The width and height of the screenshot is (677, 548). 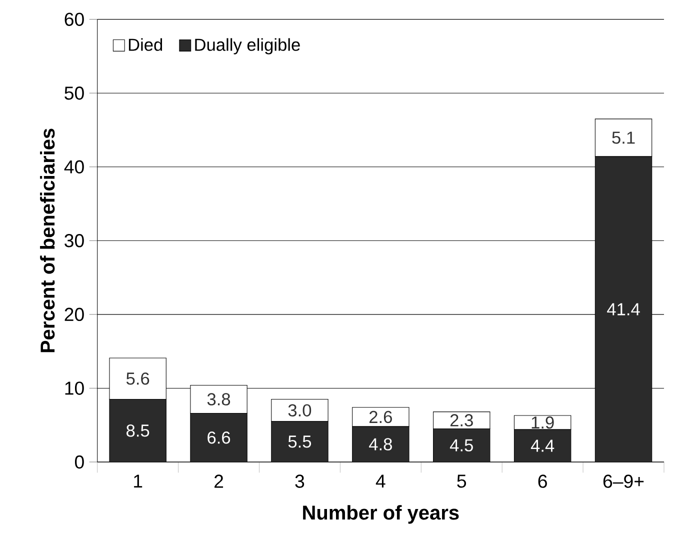 I want to click on data-label: 4.4, so click(x=542, y=446).